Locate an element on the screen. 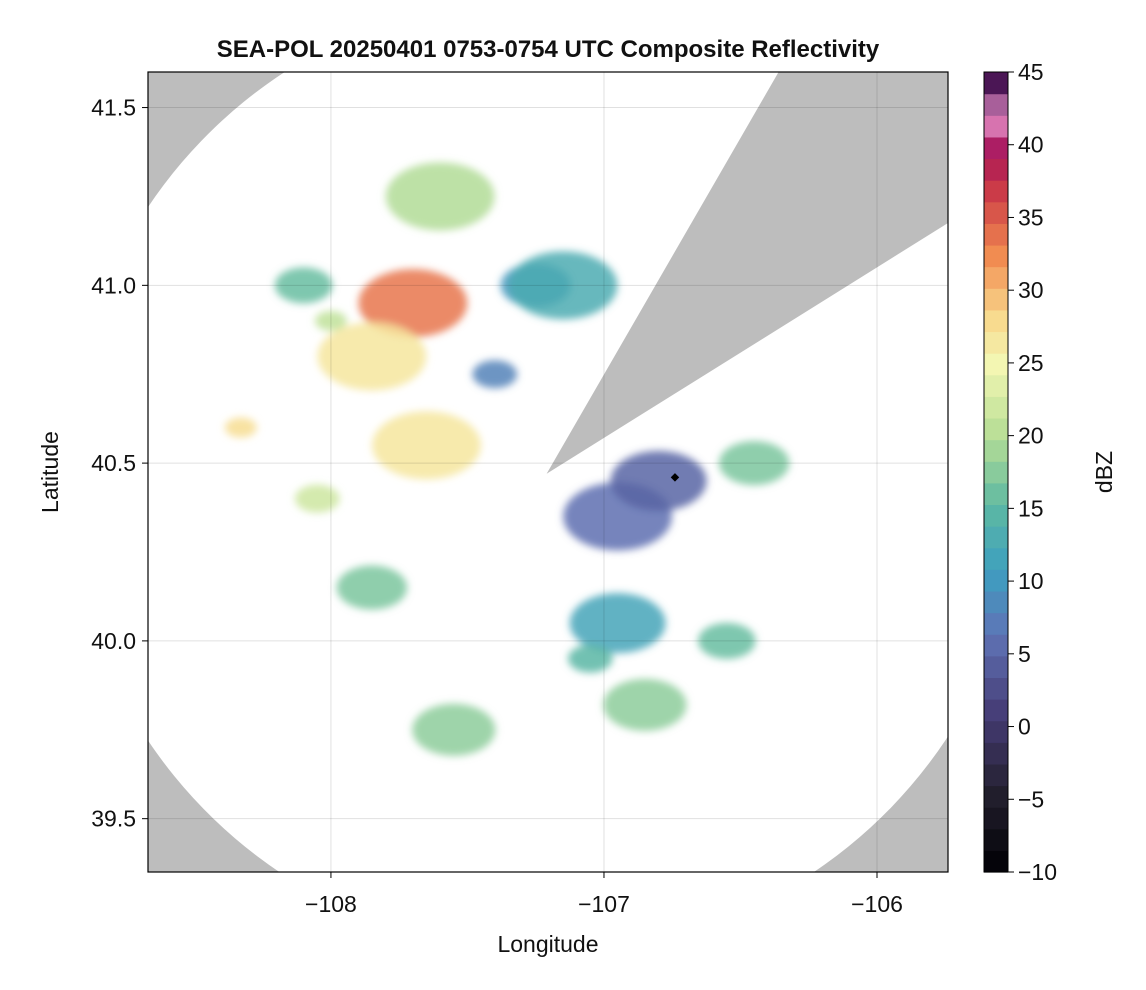  y-tick-label: 41.0 is located at coordinates (113, 285).